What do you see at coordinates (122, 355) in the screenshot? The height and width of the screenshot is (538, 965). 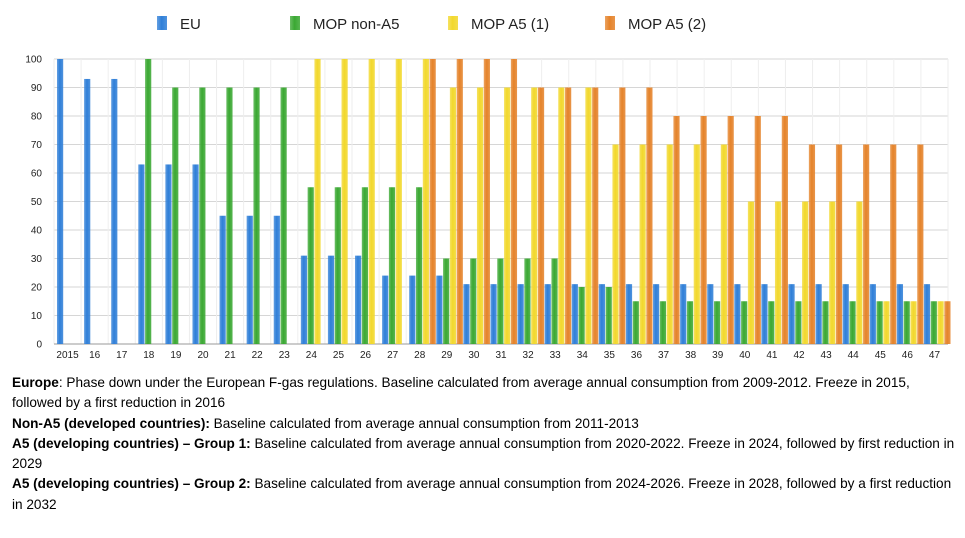 I see `x-tick-label: 17` at bounding box center [122, 355].